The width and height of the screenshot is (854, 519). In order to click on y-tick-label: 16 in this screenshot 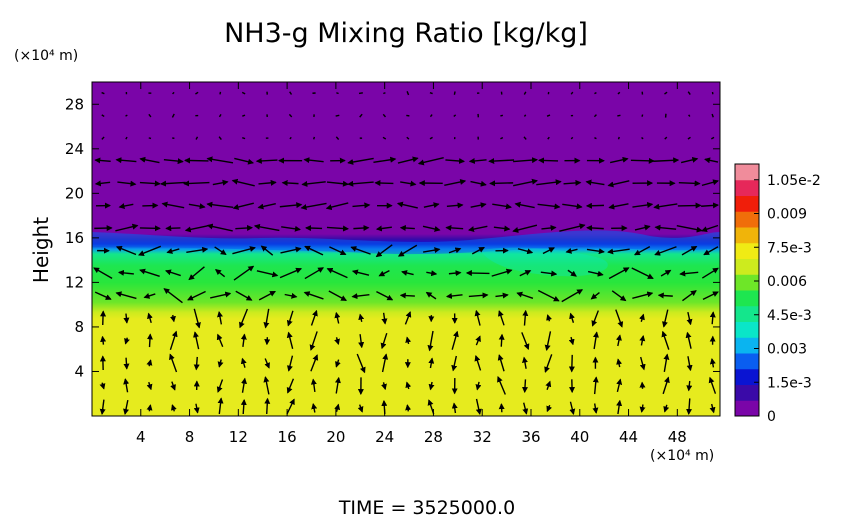, I will do `click(74, 238)`.